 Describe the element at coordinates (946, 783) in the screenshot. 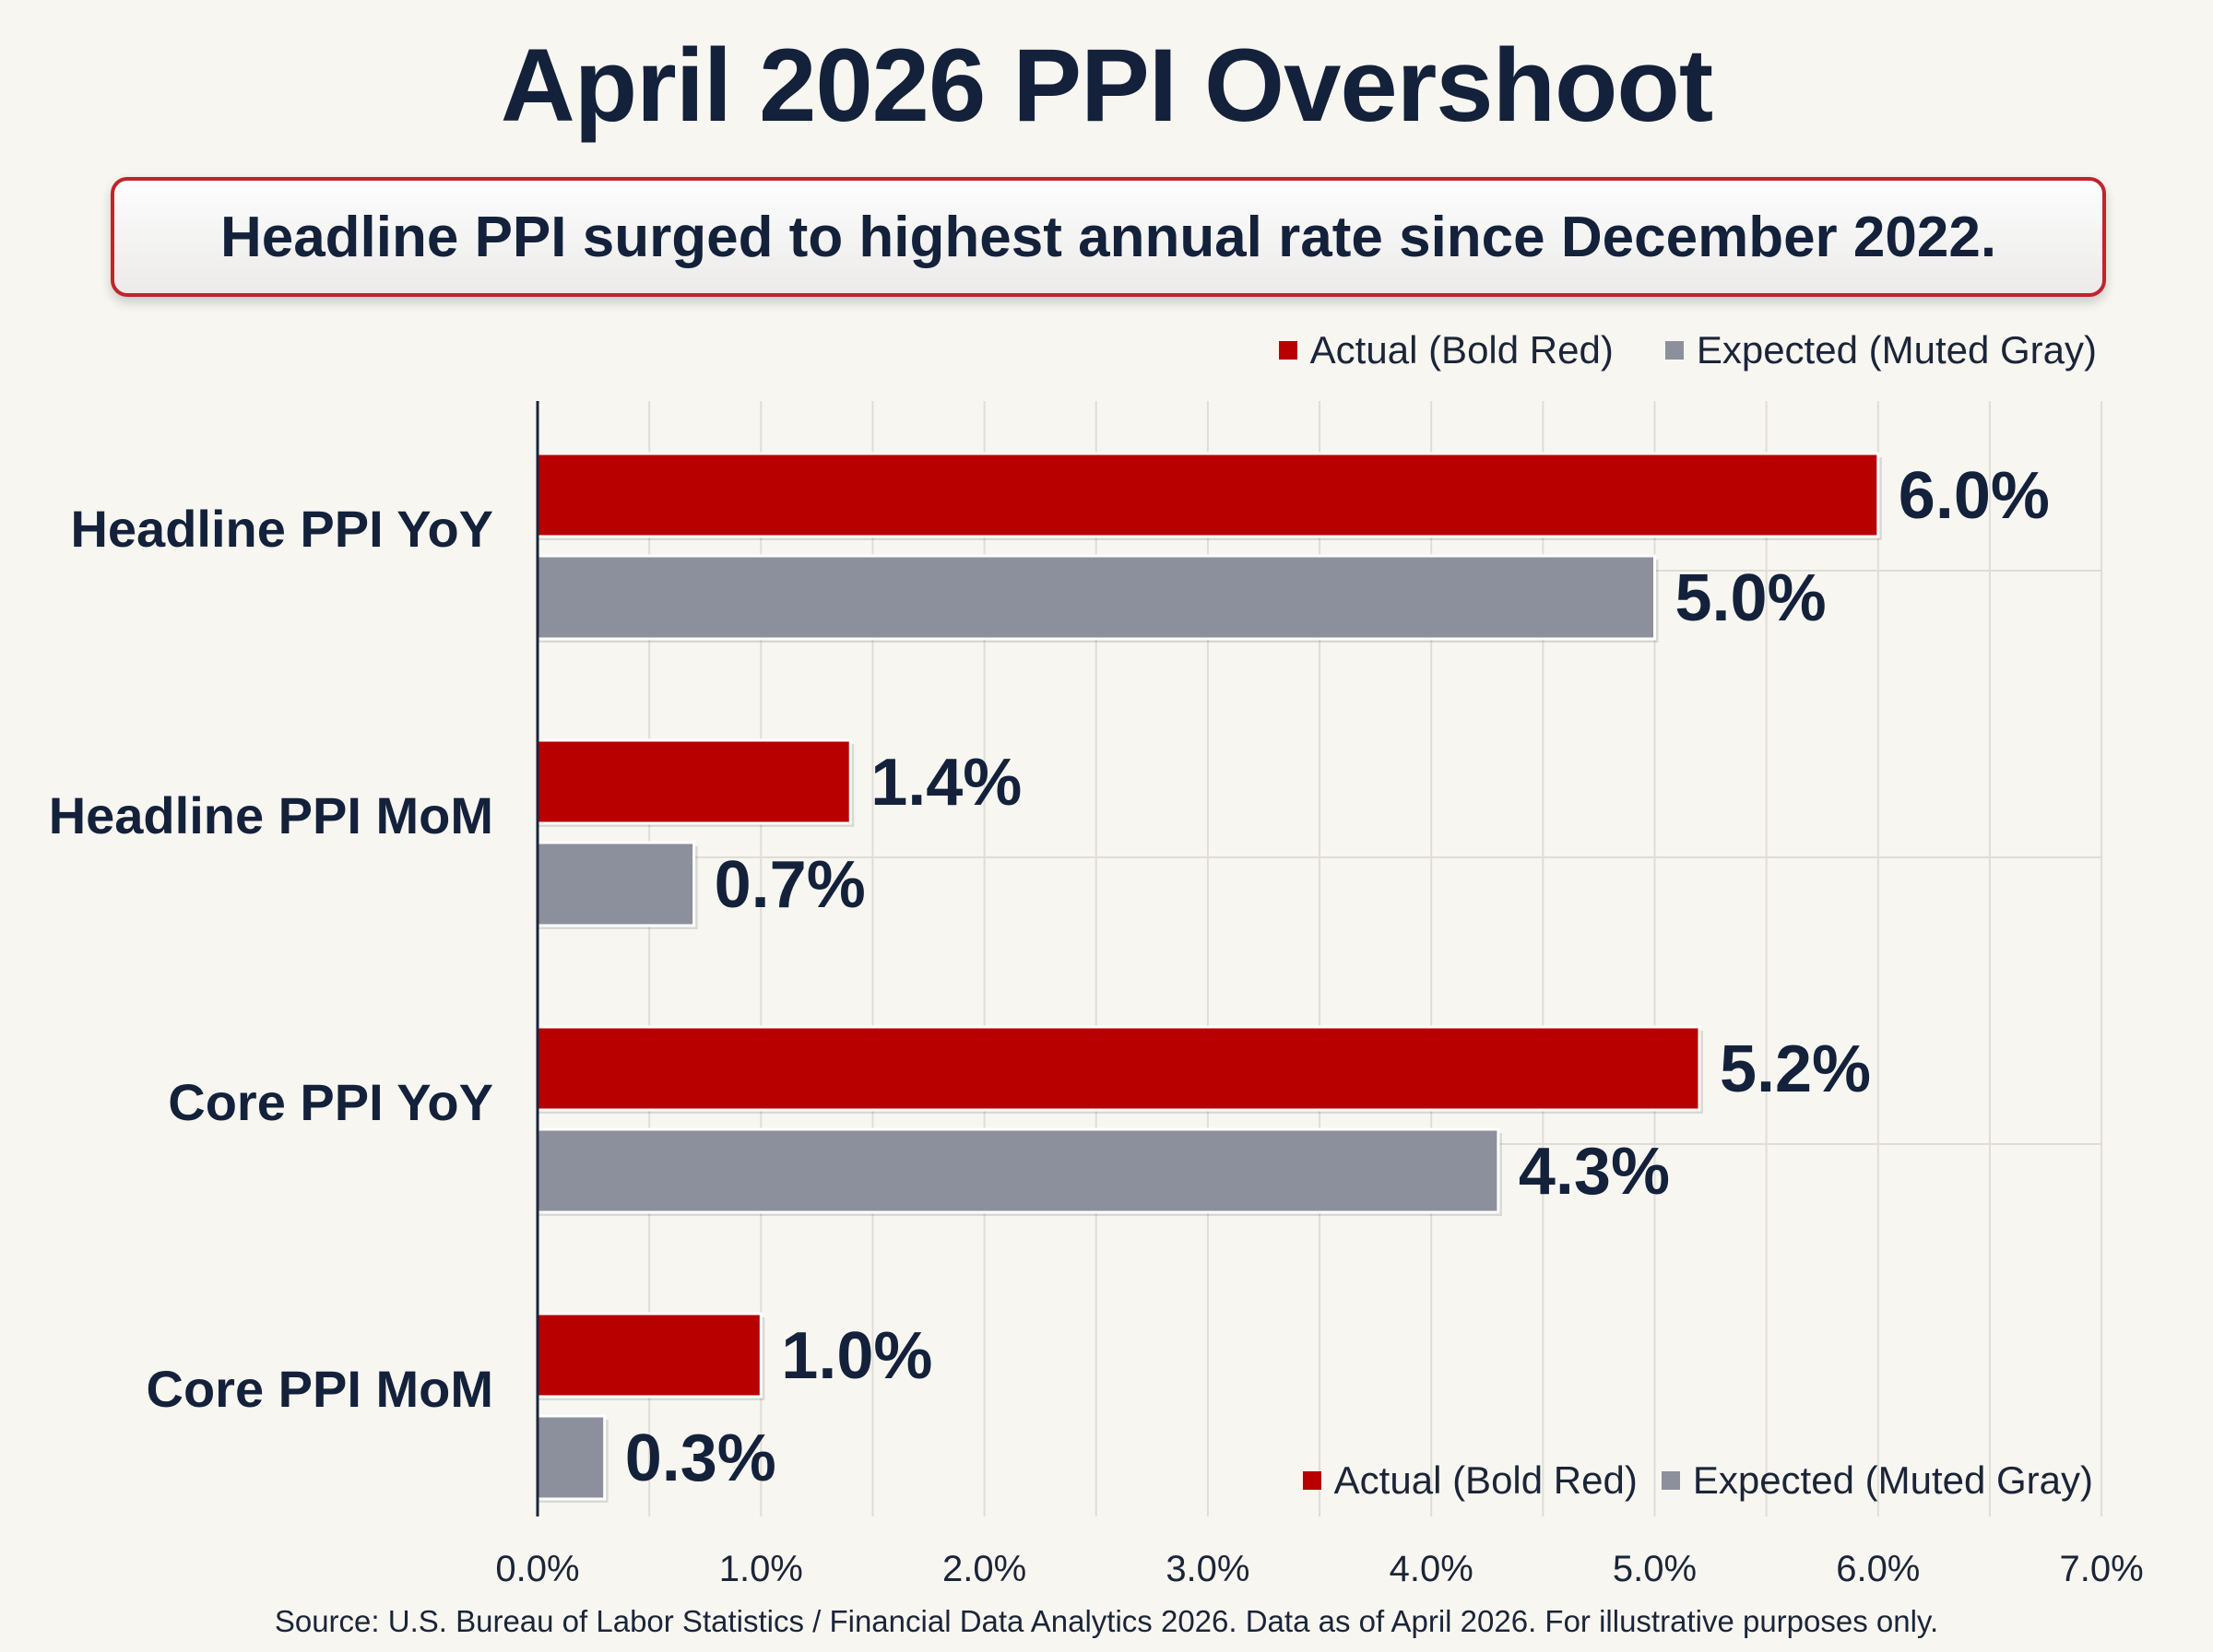

I see `value-label-actual: 1.4%` at that location.